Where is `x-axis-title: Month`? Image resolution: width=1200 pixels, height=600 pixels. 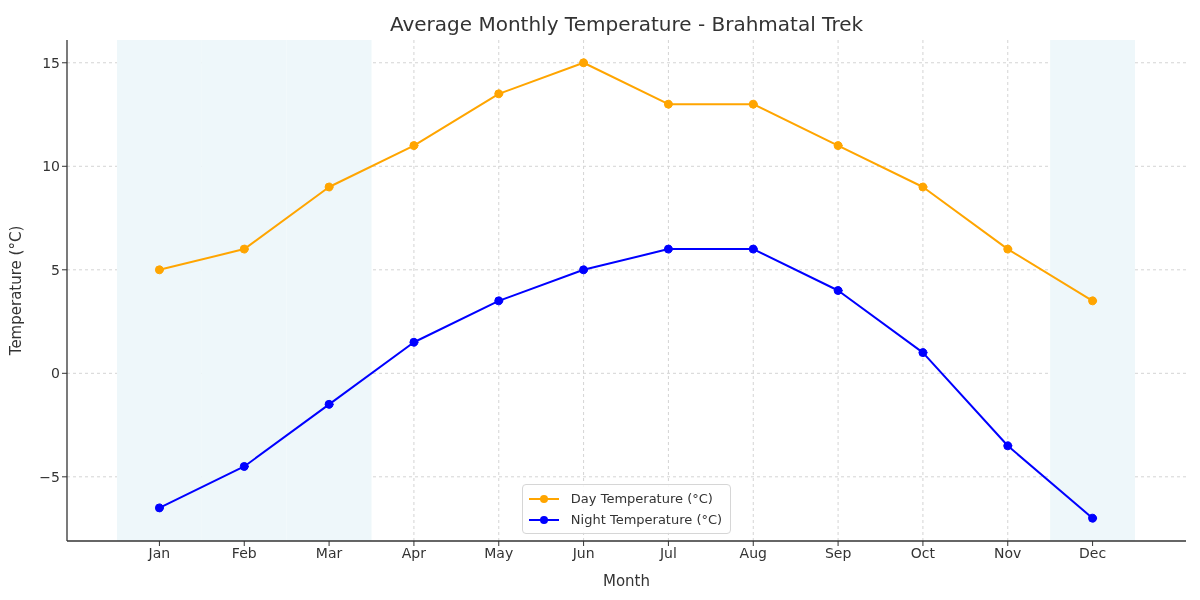
x-axis-title: Month is located at coordinates (626, 581).